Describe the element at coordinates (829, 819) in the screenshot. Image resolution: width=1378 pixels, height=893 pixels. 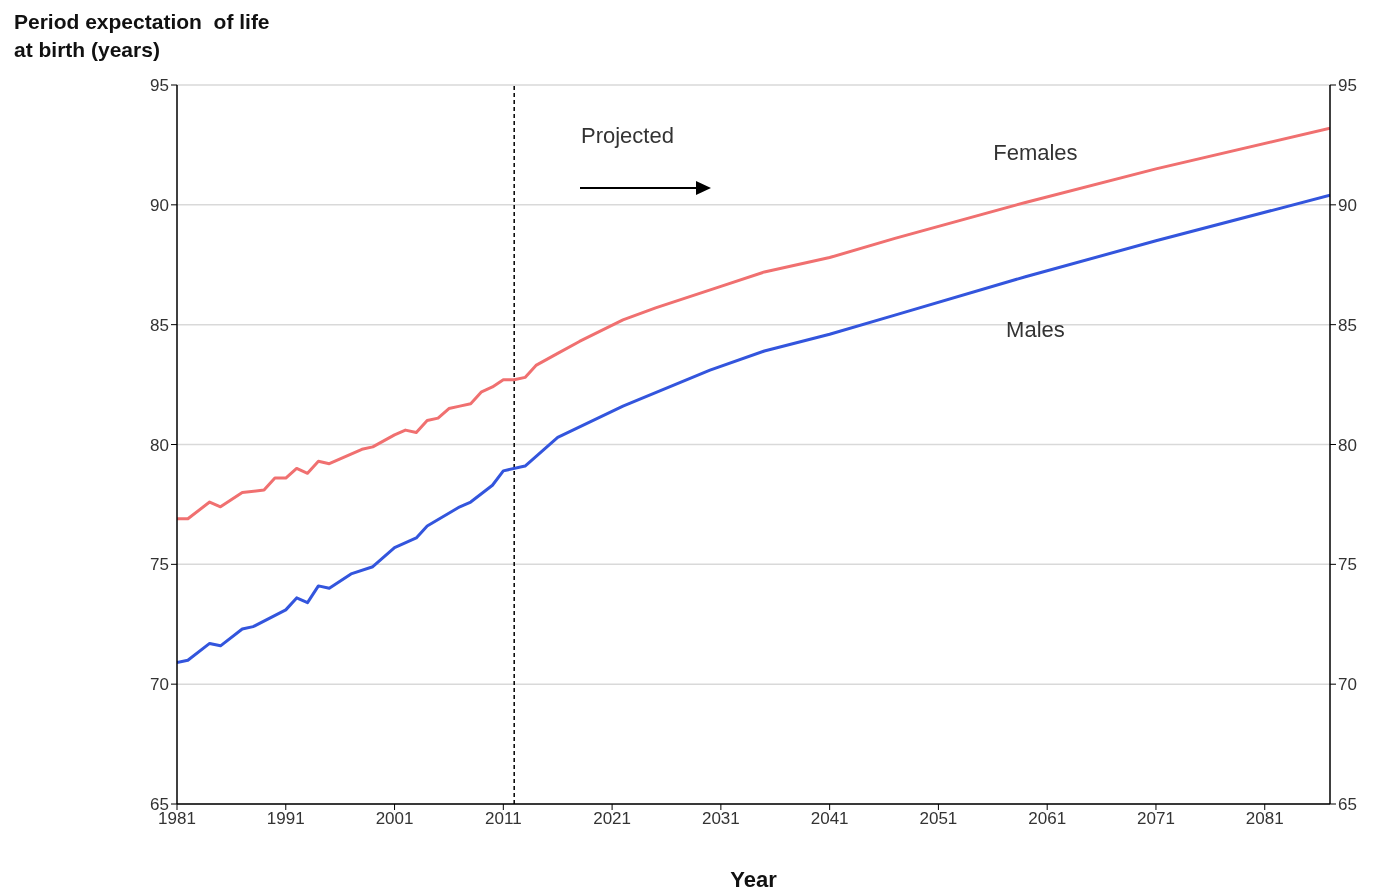
I see `x-tick-label: 2041` at that location.